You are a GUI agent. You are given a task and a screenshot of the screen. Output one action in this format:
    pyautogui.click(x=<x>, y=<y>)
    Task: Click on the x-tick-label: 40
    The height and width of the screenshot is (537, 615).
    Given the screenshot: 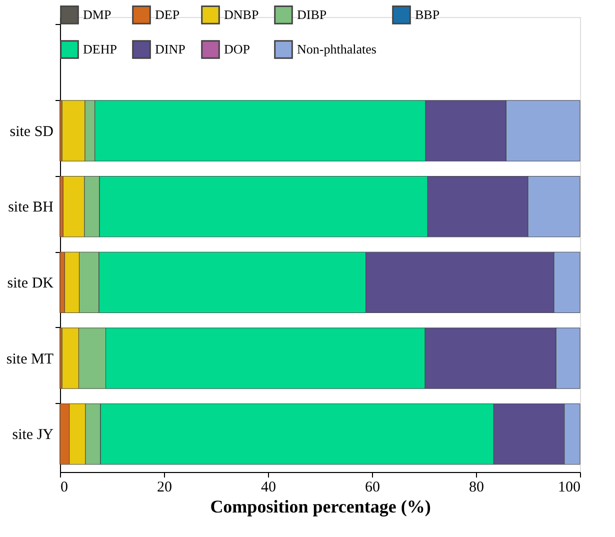 What is the action you would take?
    pyautogui.click(x=268, y=488)
    